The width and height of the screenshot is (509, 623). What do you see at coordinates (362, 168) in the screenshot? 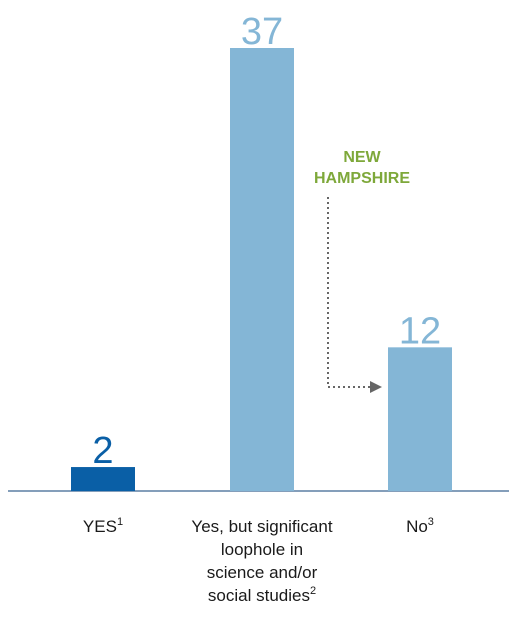
I see `annotation-label: NEW HAMPSHIRE` at bounding box center [362, 168].